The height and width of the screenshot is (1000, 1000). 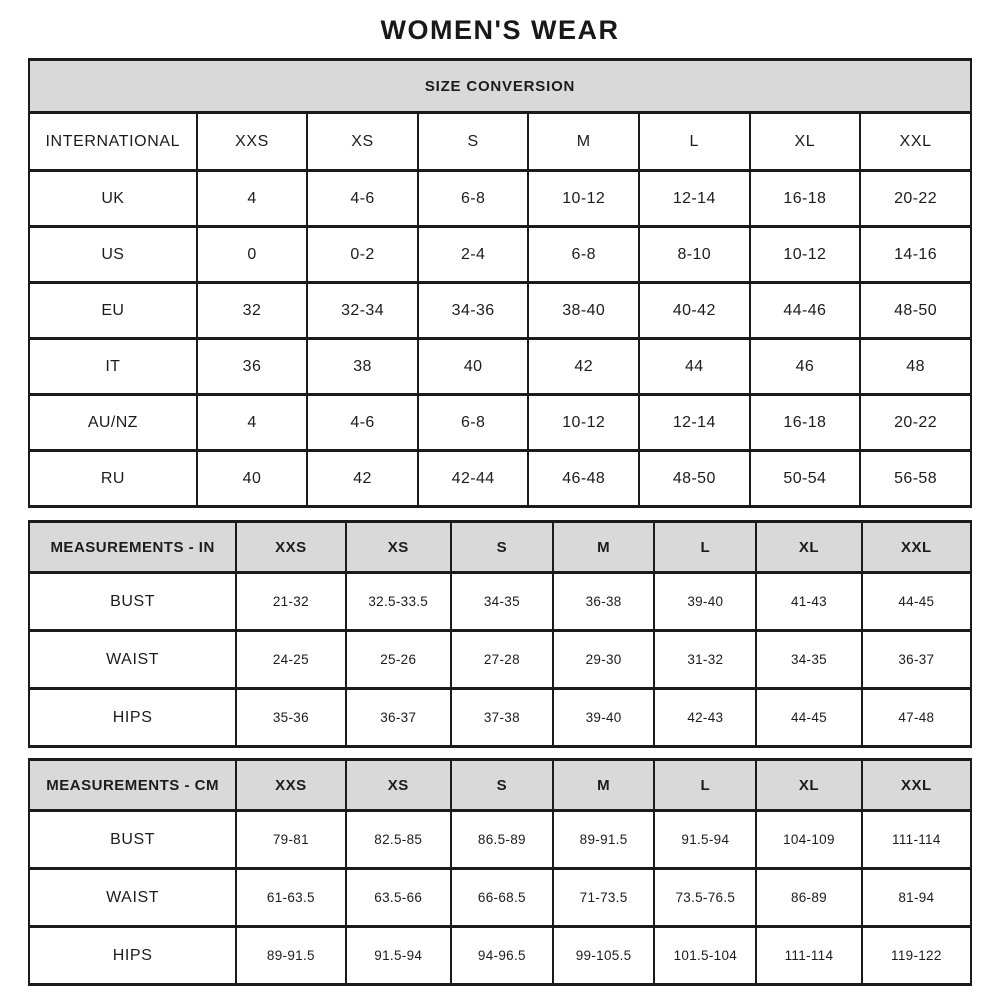 What do you see at coordinates (291, 955) in the screenshot?
I see `measurement-value-cell: 89-91.5` at bounding box center [291, 955].